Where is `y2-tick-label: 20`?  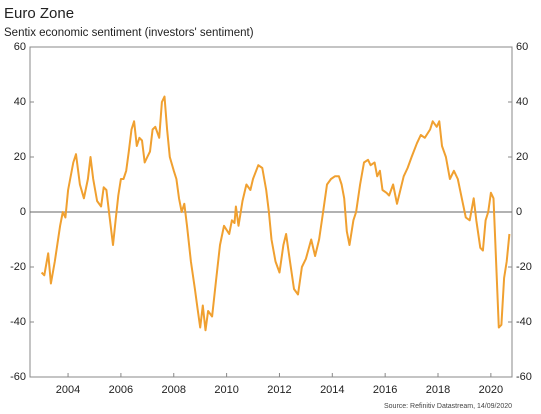
y2-tick-label: 20 is located at coordinates (522, 157).